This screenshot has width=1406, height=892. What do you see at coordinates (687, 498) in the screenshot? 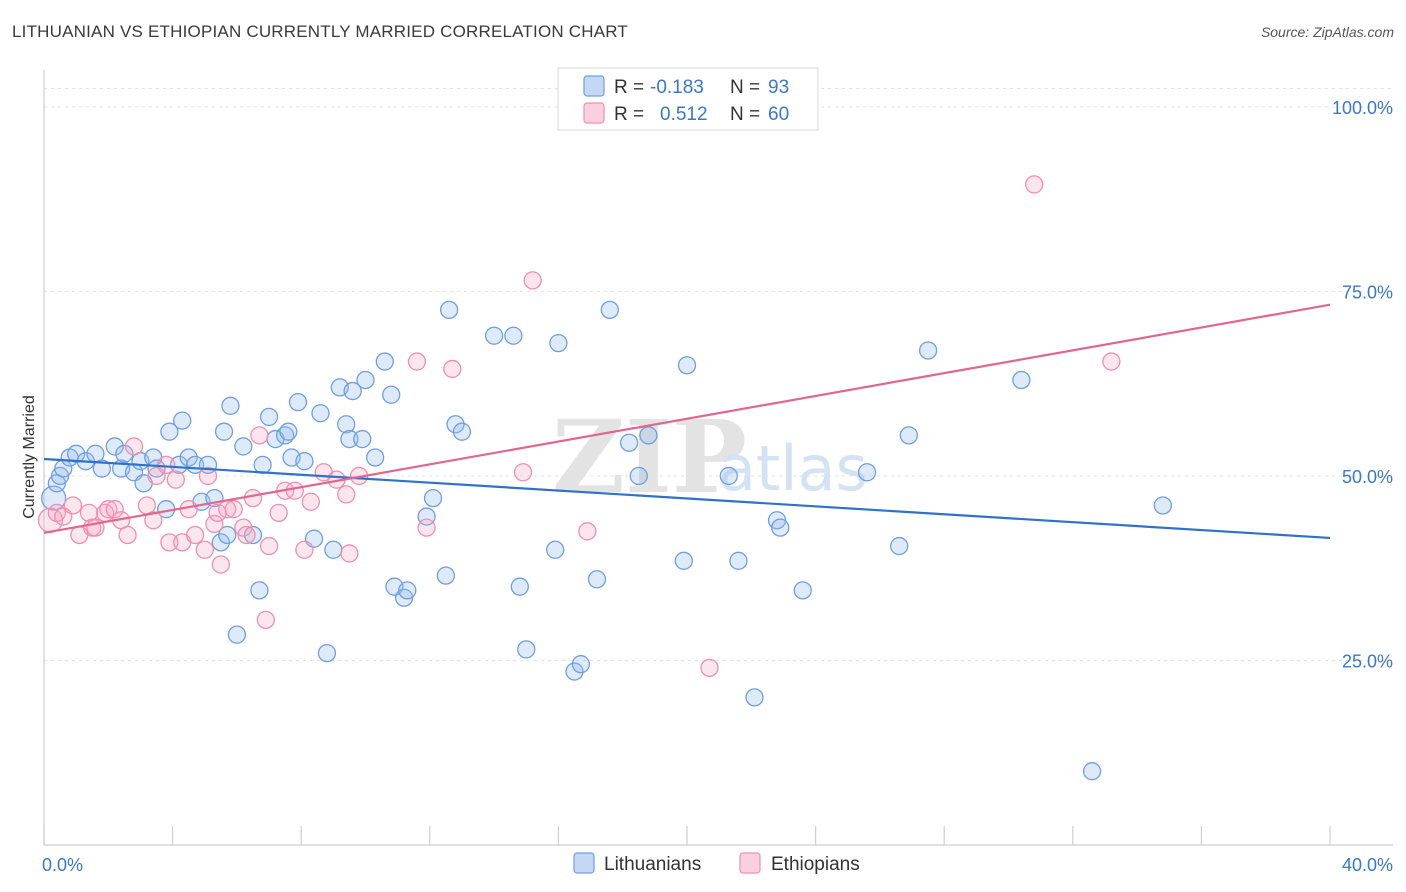
I see `trend-line-lithuanians` at bounding box center [687, 498].